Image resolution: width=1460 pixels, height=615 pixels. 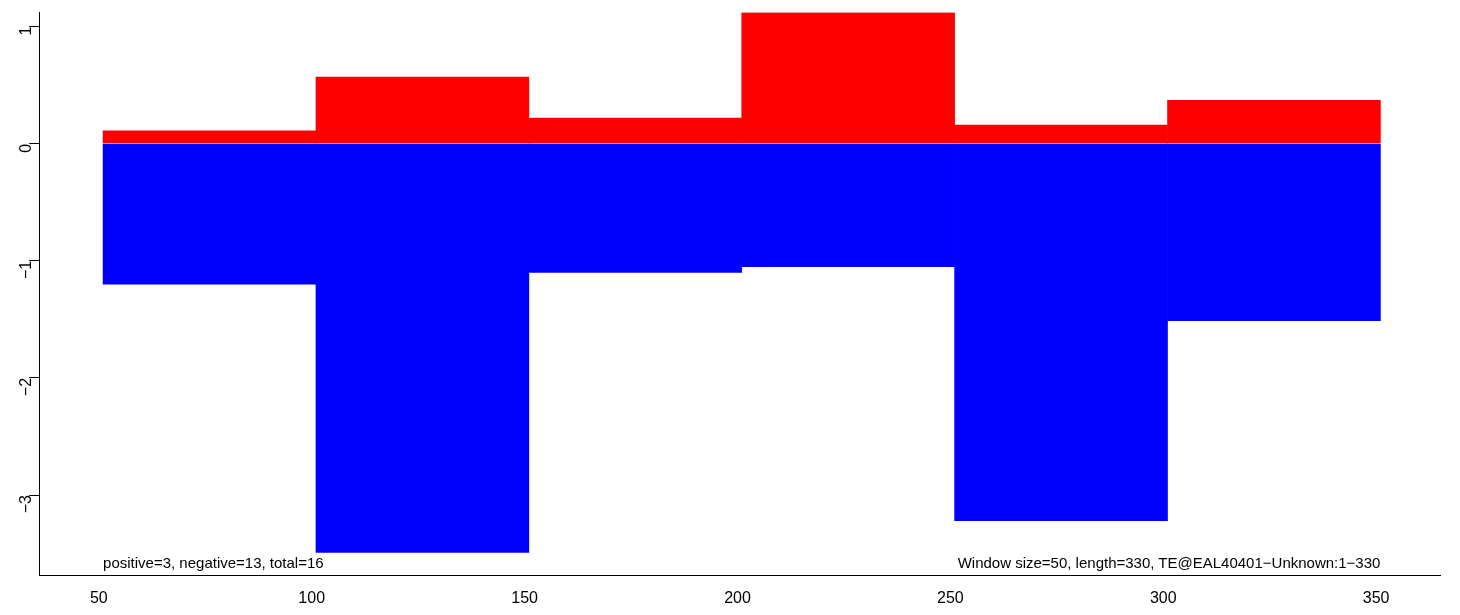 What do you see at coordinates (1163, 597) in the screenshot?
I see `x-tick-label: 300` at bounding box center [1163, 597].